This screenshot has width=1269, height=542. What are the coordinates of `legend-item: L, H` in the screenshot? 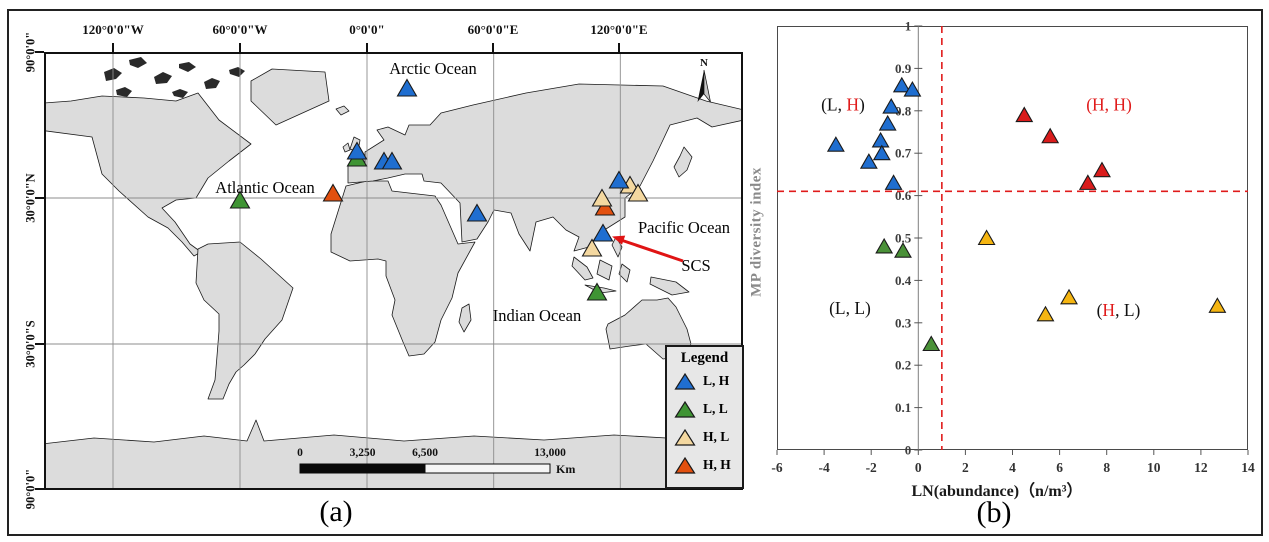 It's located at (704, 381).